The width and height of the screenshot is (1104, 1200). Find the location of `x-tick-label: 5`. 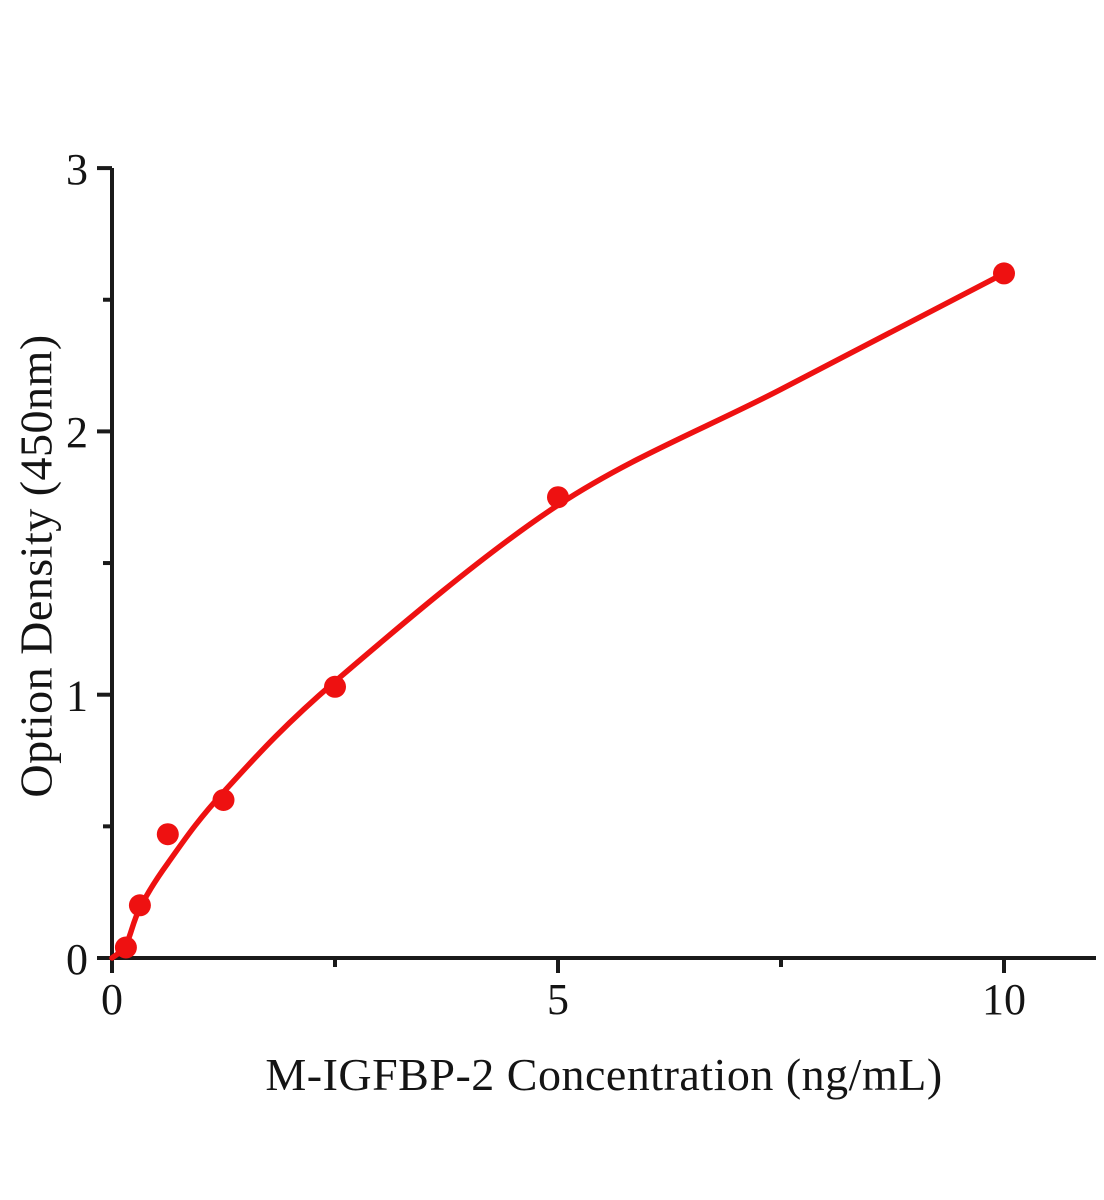

x-tick-label: 5 is located at coordinates (558, 999).